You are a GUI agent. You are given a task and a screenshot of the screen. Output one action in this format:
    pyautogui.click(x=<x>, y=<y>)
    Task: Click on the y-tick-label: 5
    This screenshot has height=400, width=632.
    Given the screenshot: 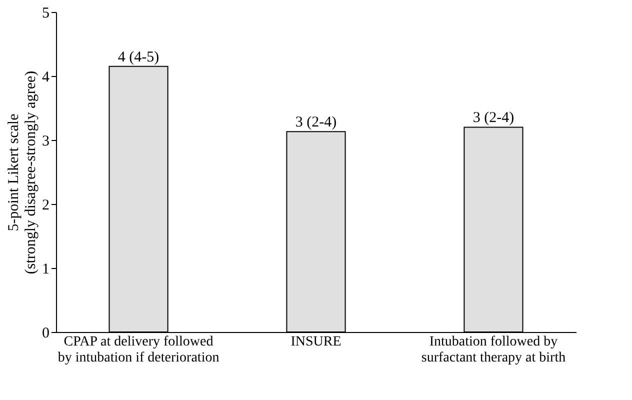 What is the action you would take?
    pyautogui.click(x=46, y=14)
    